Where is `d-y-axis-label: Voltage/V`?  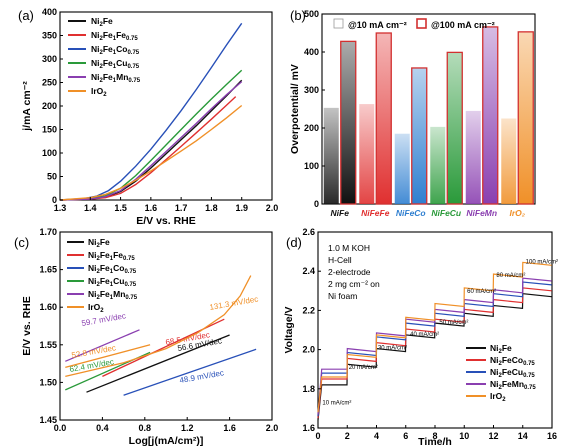 d-y-axis-label: Voltage/V is located at coordinates (289, 329).